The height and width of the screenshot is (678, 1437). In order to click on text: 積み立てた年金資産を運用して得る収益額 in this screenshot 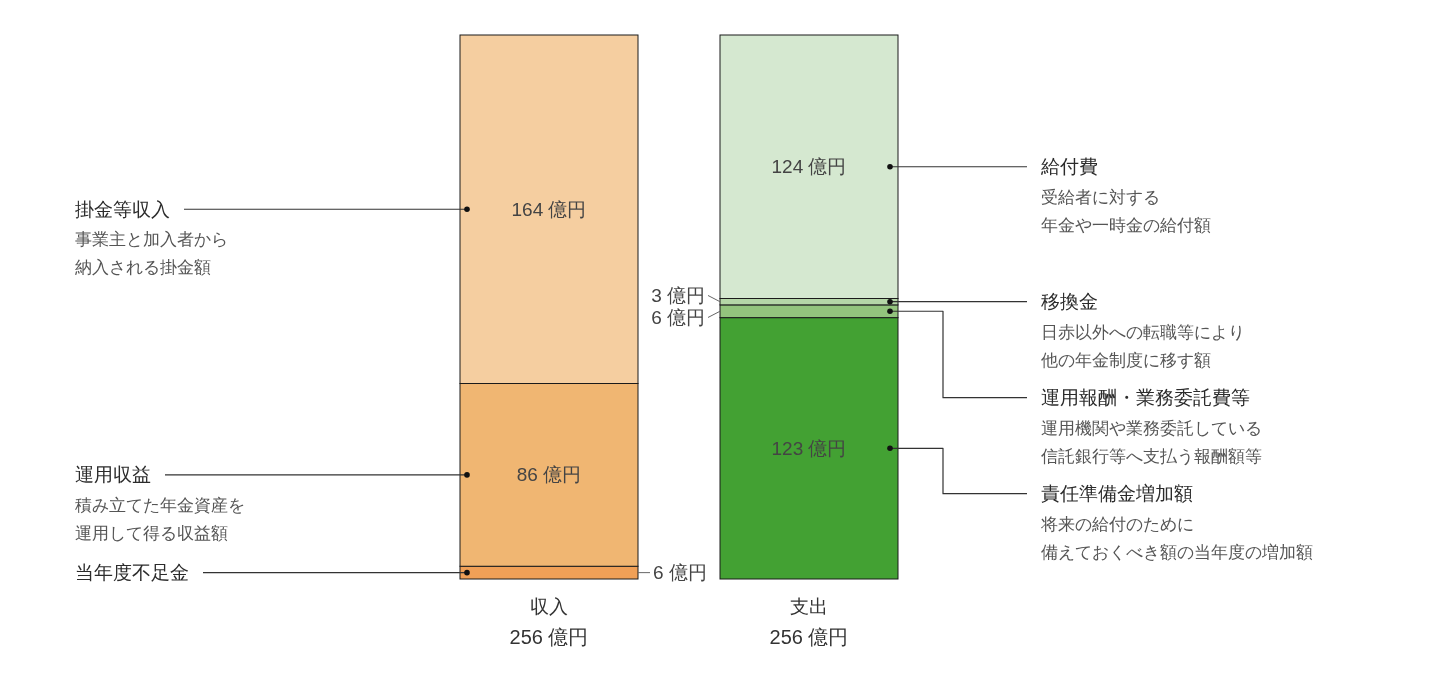, I will do `click(160, 519)`.